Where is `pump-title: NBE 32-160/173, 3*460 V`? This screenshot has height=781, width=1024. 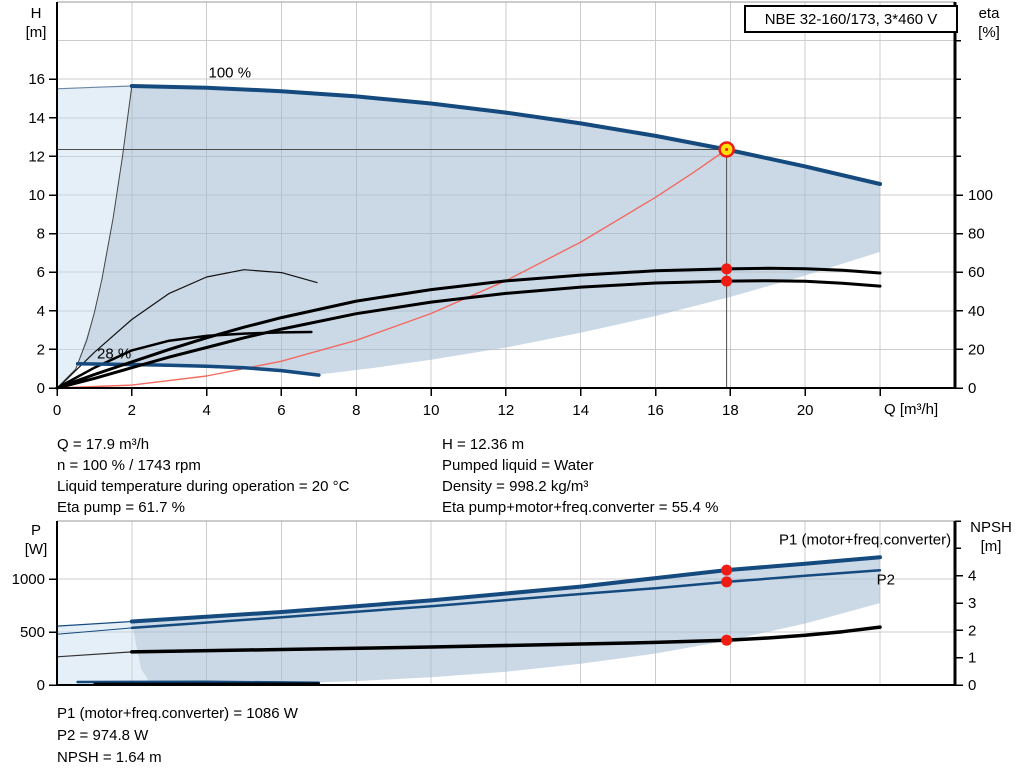 pump-title: NBE 32-160/173, 3*460 V is located at coordinates (851, 19).